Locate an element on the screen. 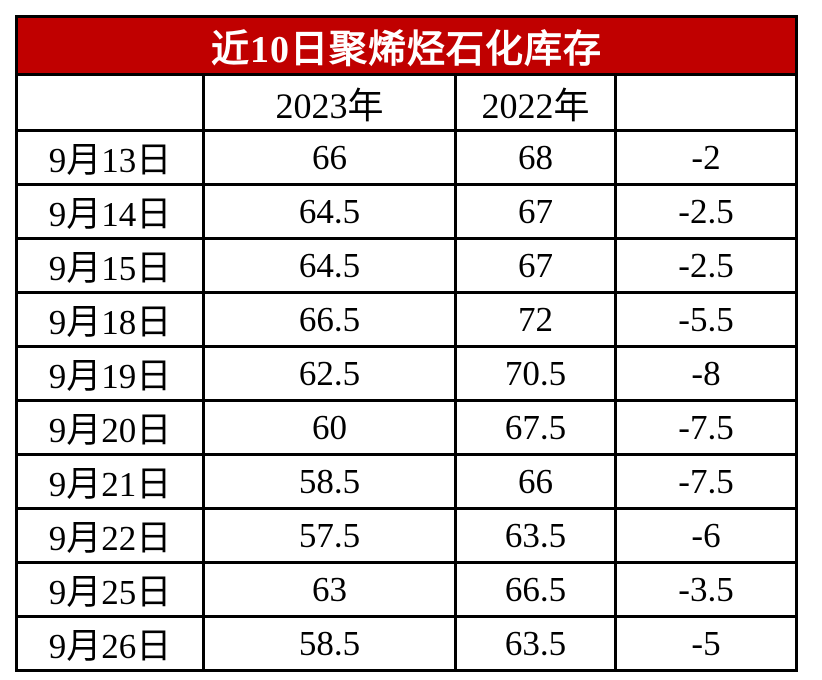 The width and height of the screenshot is (822, 680). table-row: 9月13日 66 68 -2 is located at coordinates (406, 157).